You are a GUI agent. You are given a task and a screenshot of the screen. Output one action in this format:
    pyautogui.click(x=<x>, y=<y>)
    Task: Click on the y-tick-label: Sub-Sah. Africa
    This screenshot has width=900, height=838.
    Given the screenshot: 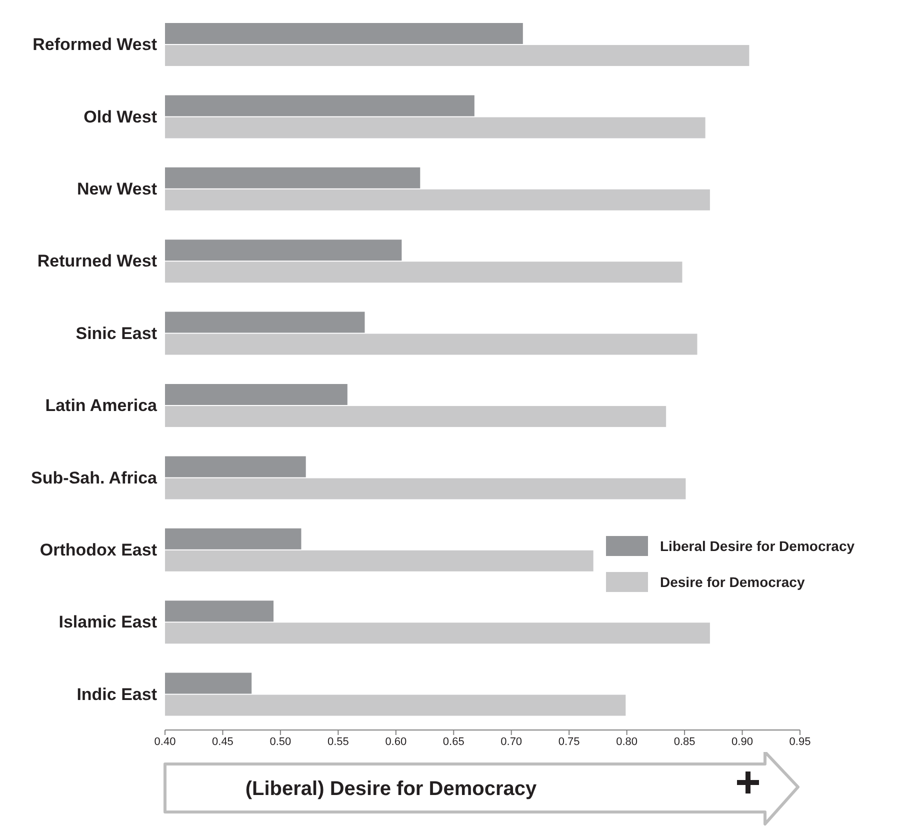 What is the action you would take?
    pyautogui.click(x=94, y=478)
    